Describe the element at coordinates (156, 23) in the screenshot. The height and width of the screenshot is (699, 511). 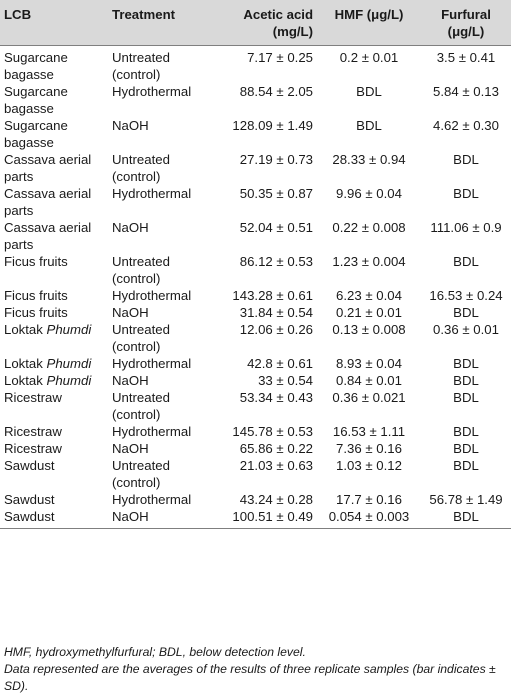
I see `header-treatment: Treatment` at that location.